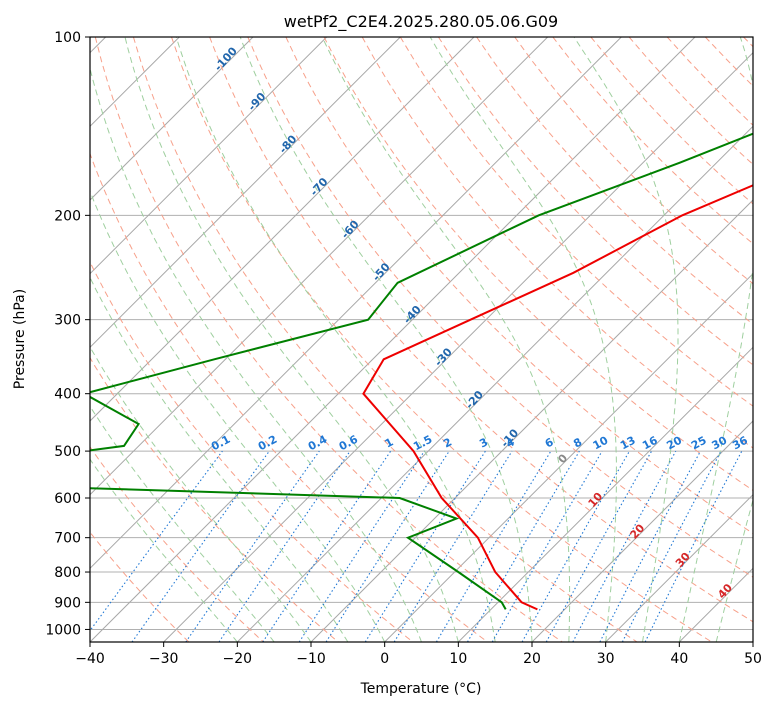  I want to click on mixing-ratio-label: 36, so click(740, 443).